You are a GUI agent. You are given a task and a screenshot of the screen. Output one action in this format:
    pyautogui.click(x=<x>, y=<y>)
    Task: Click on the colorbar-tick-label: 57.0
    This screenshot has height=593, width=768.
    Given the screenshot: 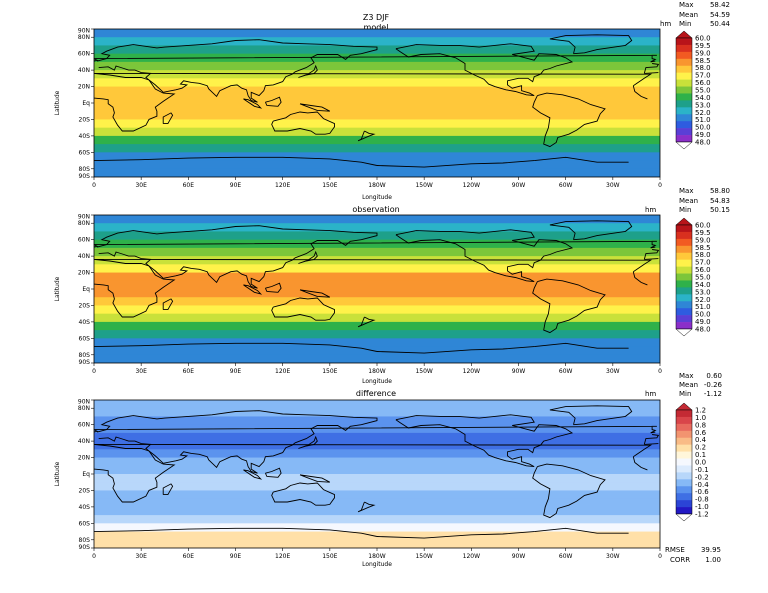 What is the action you would take?
    pyautogui.click(x=703, y=263)
    